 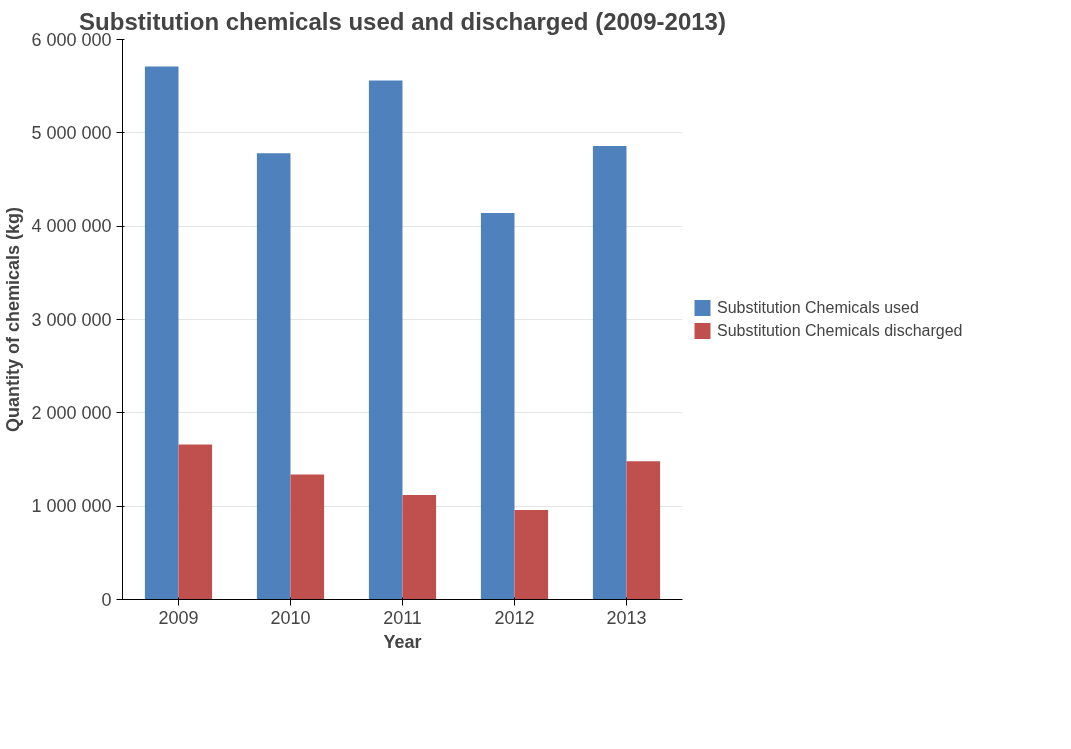 What do you see at coordinates (290, 617) in the screenshot?
I see `x-tick-label: 2010` at bounding box center [290, 617].